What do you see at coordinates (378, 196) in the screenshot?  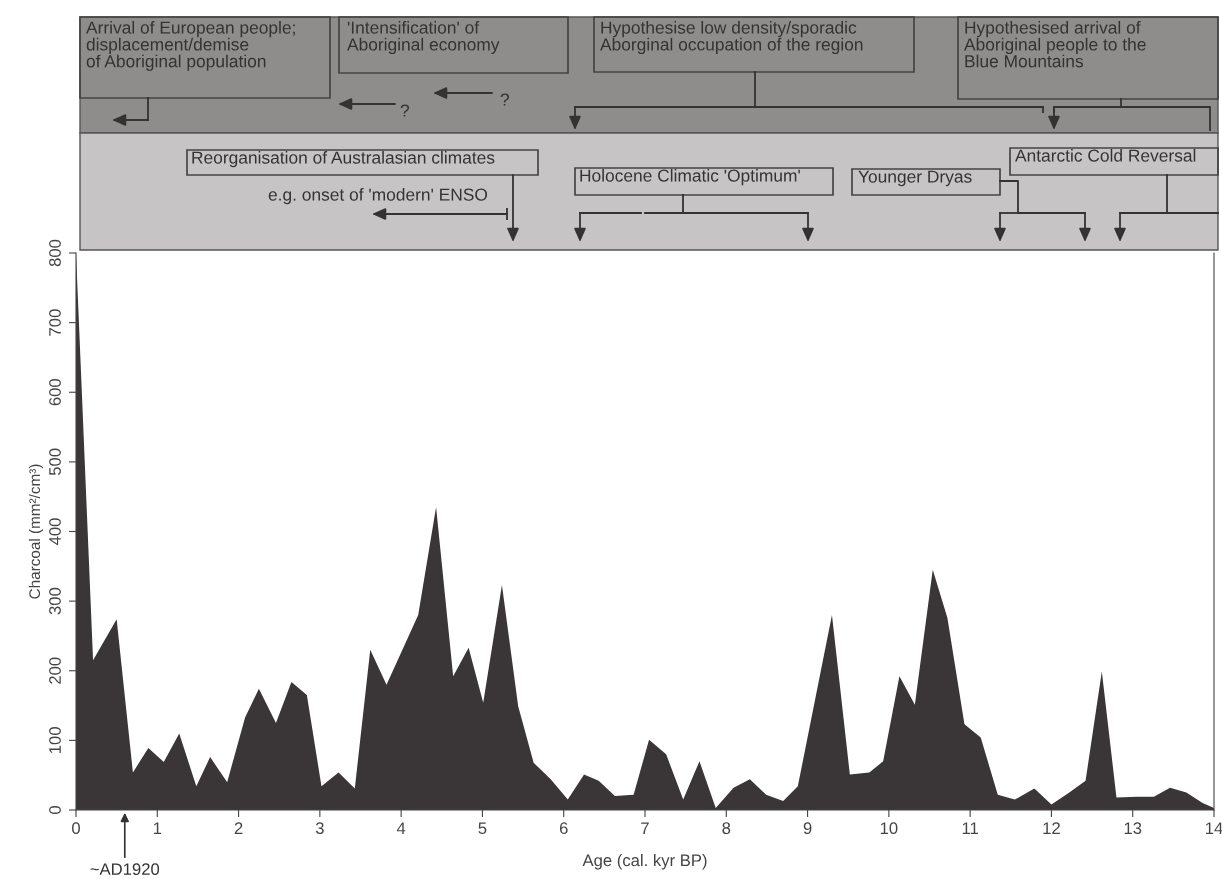 I see `text: e.g. onset of 'modern' ENSO` at bounding box center [378, 196].